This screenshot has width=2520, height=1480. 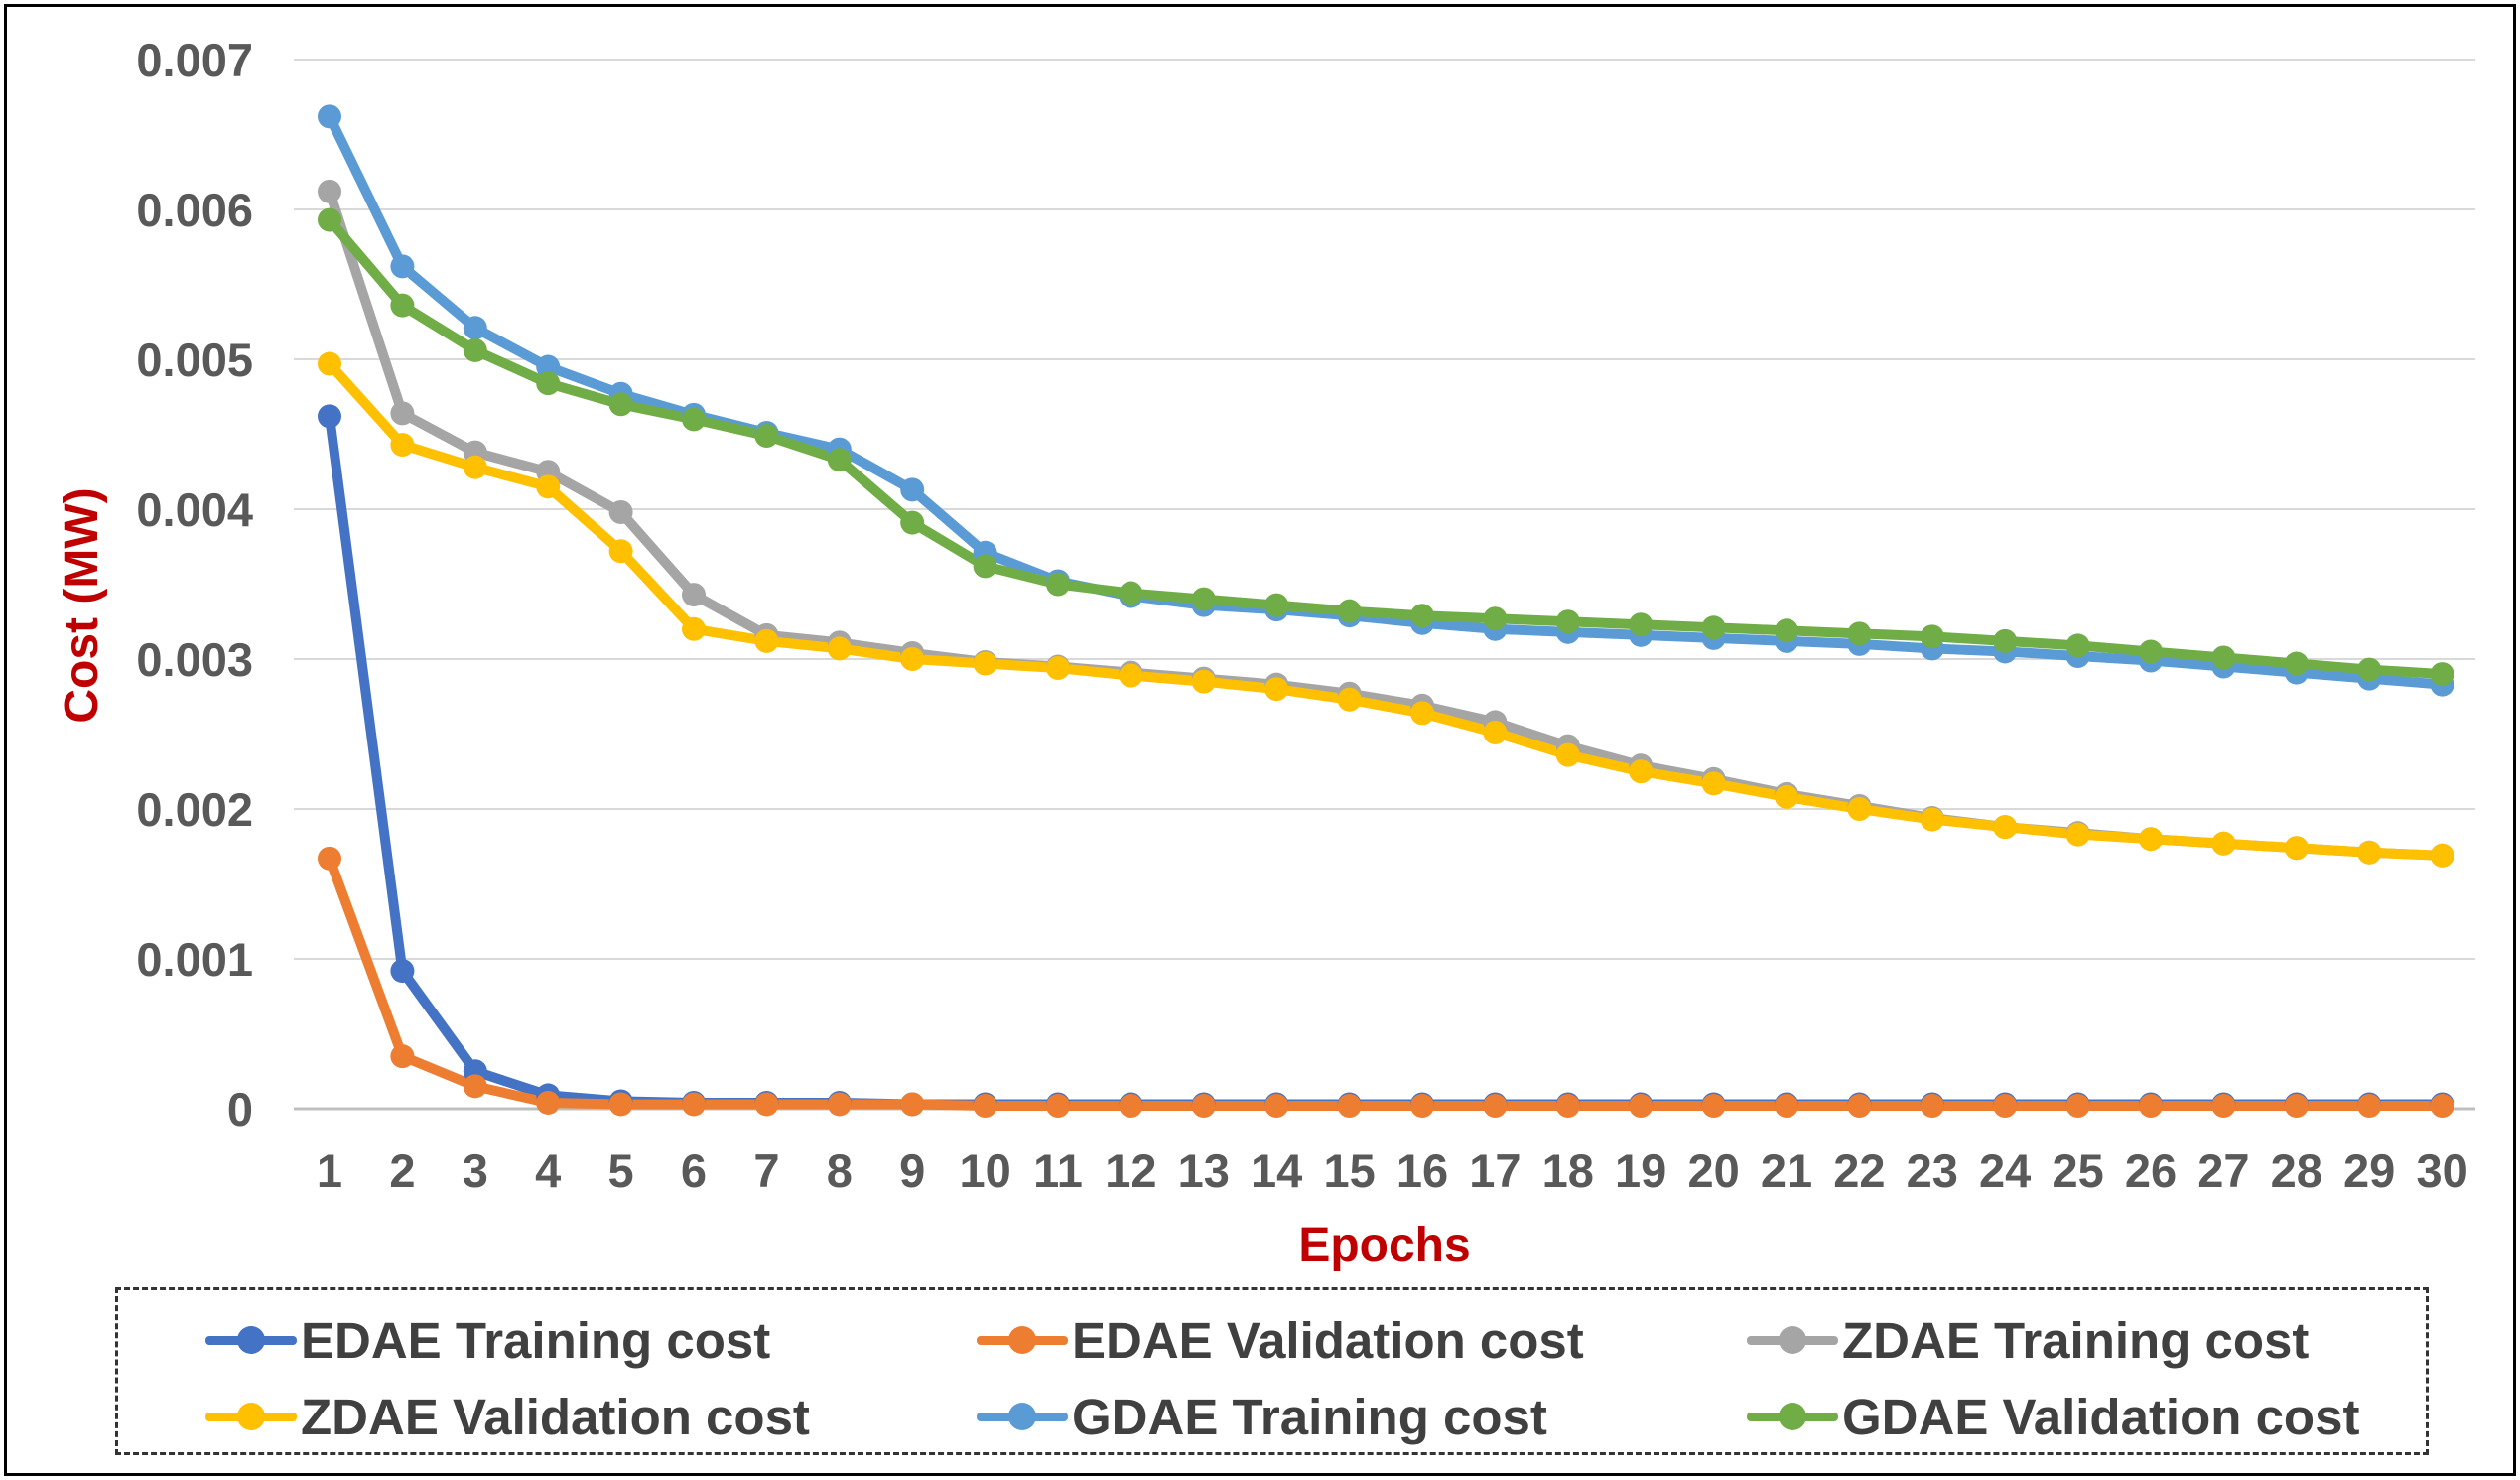 I want to click on legend-item-edae-training-cost: EDAE Training cost, so click(x=487, y=1340).